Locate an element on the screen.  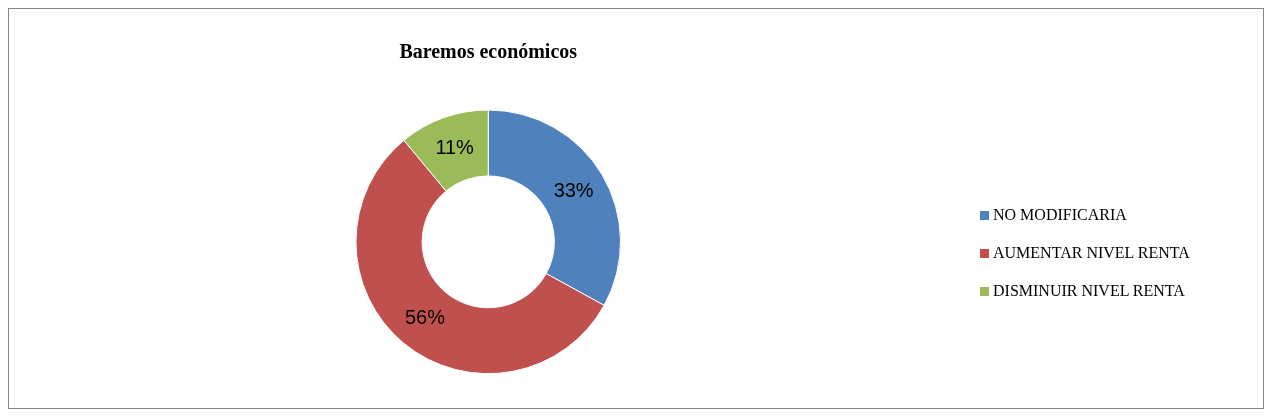
legend-label: AUMENTAR NIVEL RENTA is located at coordinates (1091, 253).